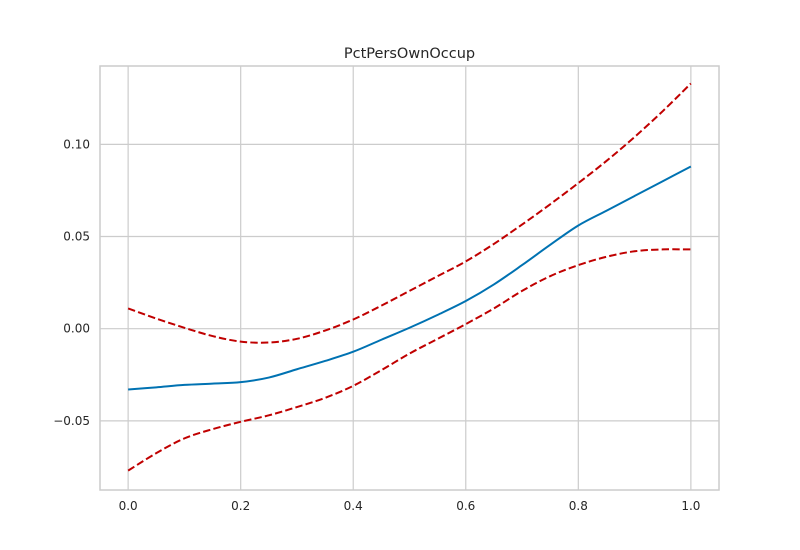  What do you see at coordinates (76, 329) in the screenshot?
I see `y-tick-label: 0.00` at bounding box center [76, 329].